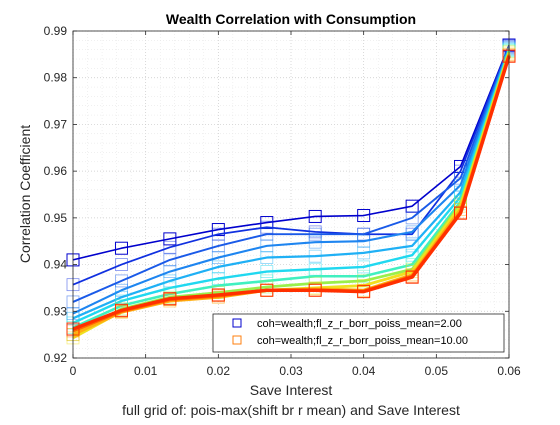 The width and height of the screenshot is (560, 425). I want to click on x-tick-label: 0.04, so click(364, 371).